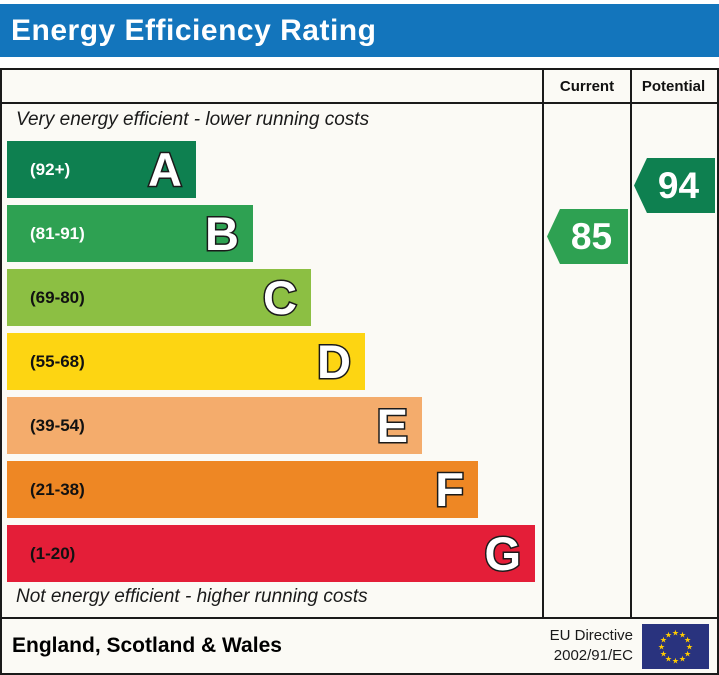  What do you see at coordinates (222, 234) in the screenshot?
I see `band-b-letter: B` at bounding box center [222, 234].